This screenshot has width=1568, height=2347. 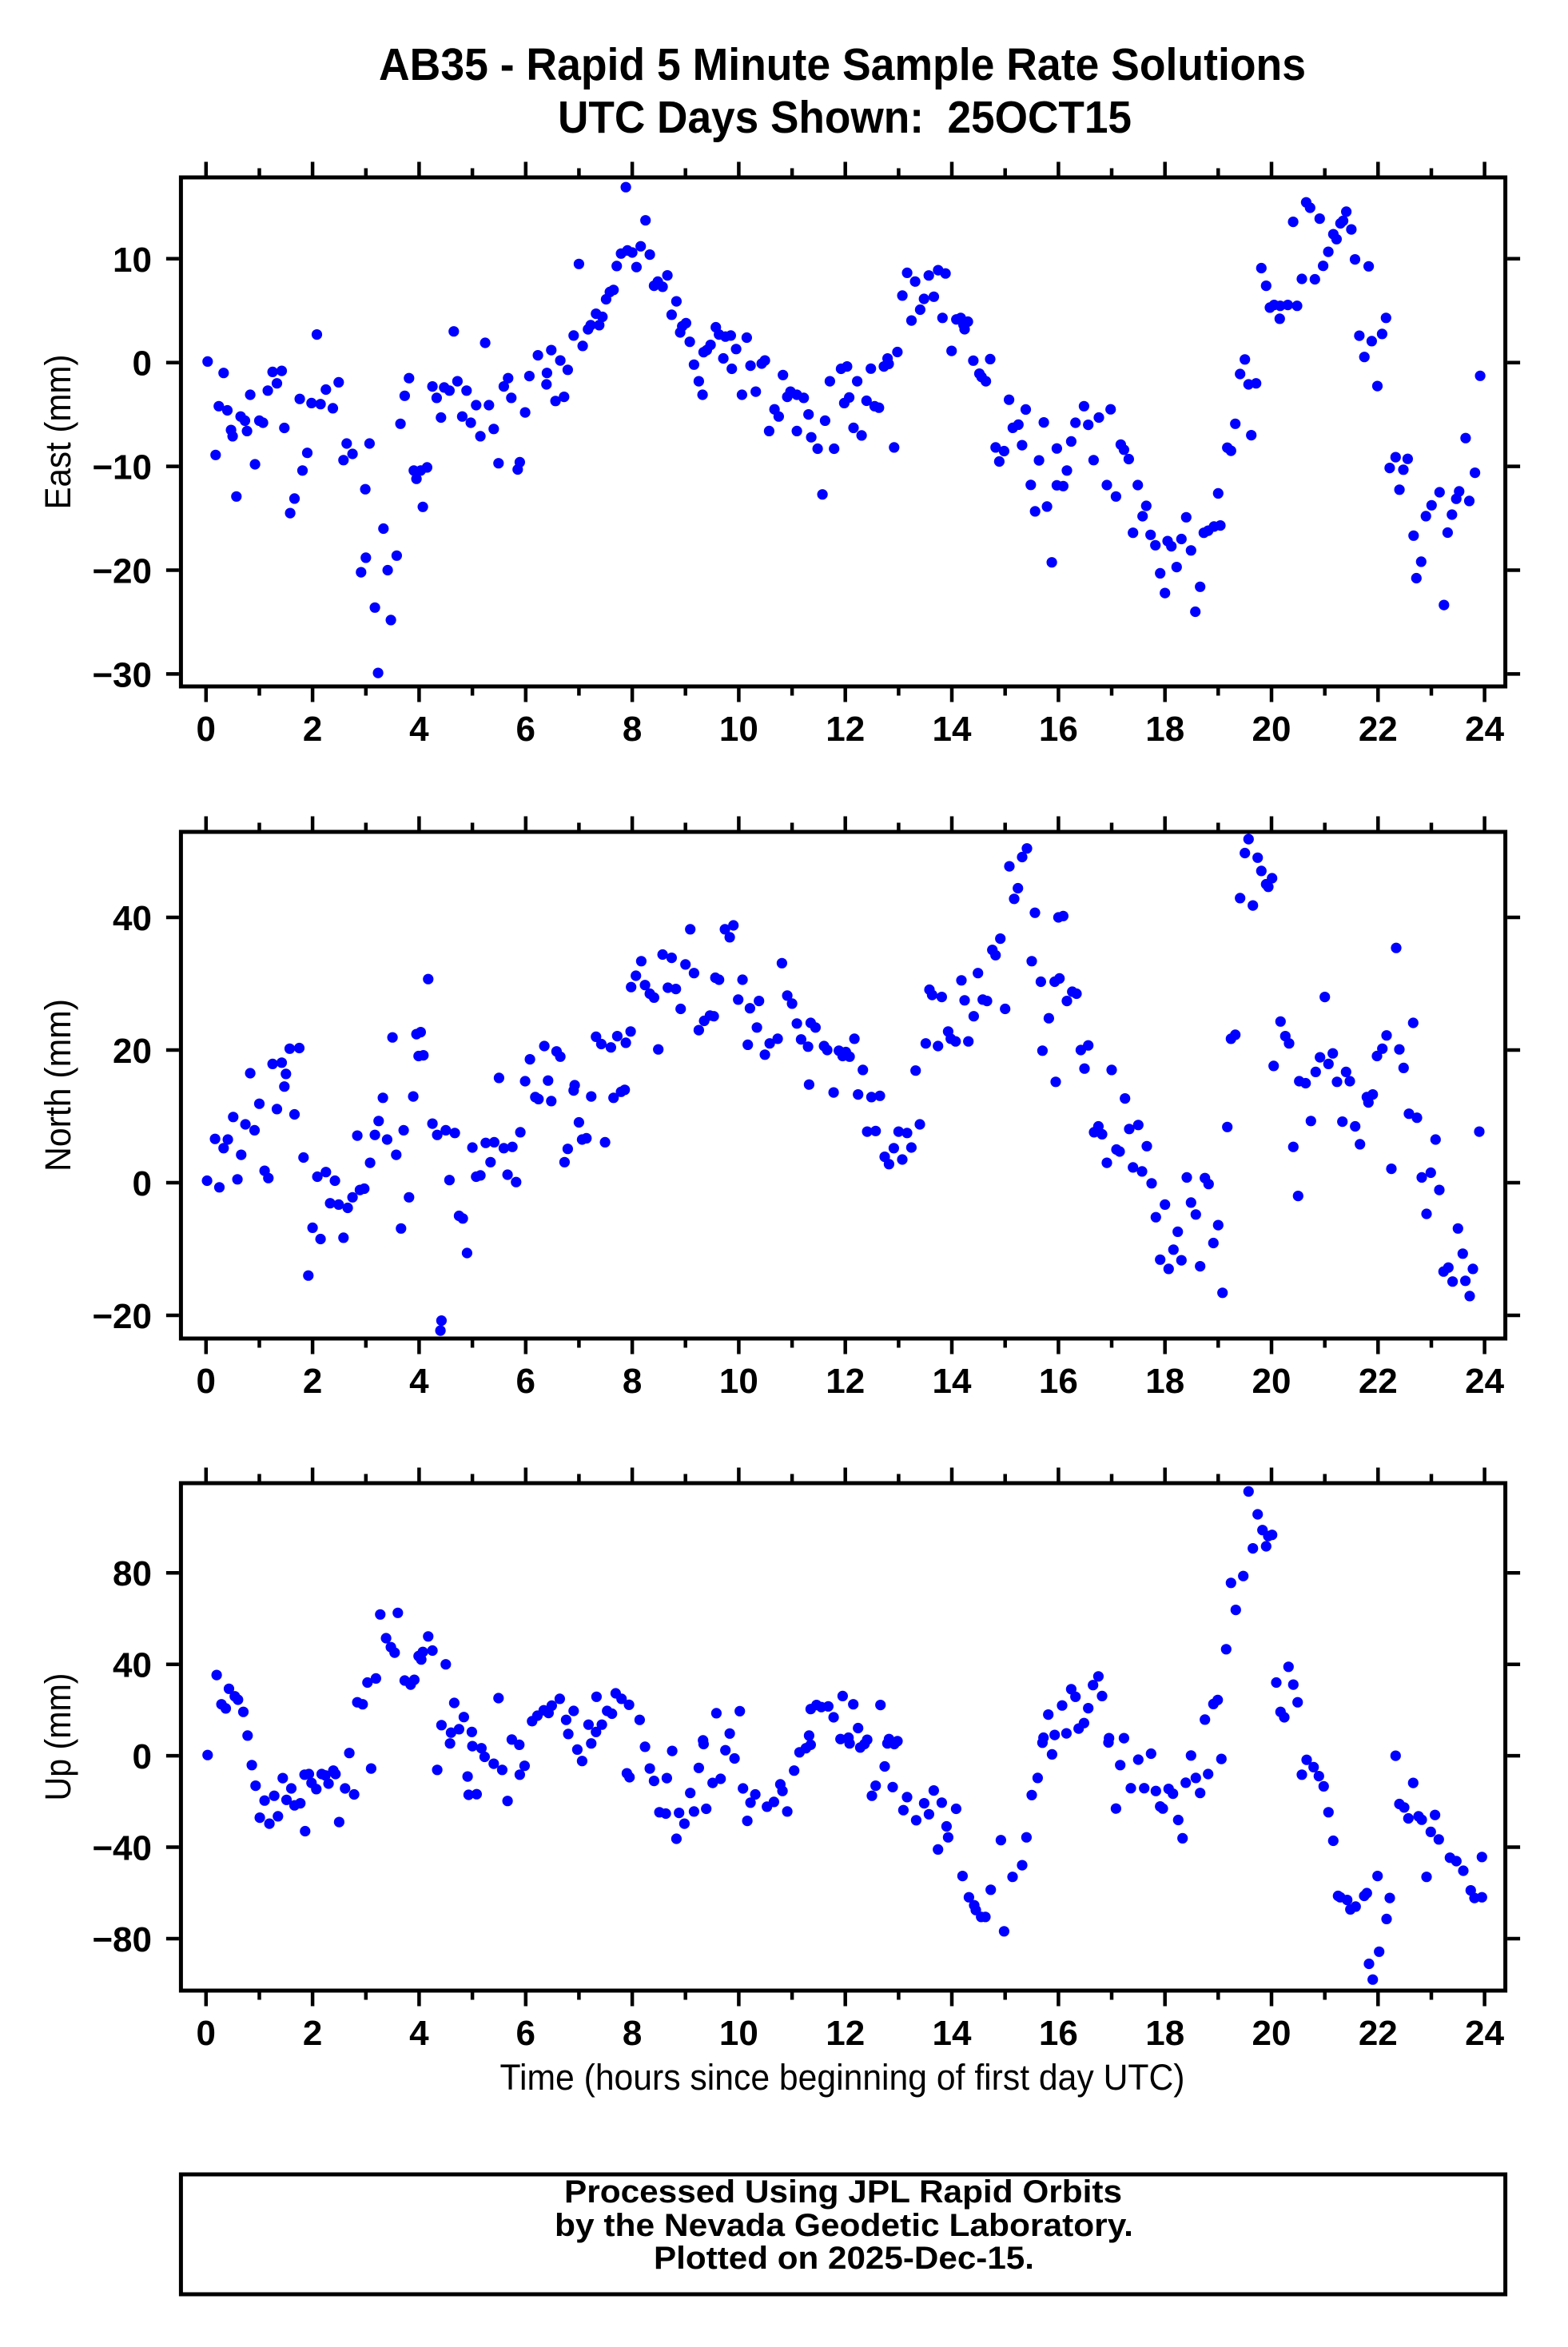 What do you see at coordinates (132, 1574) in the screenshot?
I see `svg-text: 80` at bounding box center [132, 1574].